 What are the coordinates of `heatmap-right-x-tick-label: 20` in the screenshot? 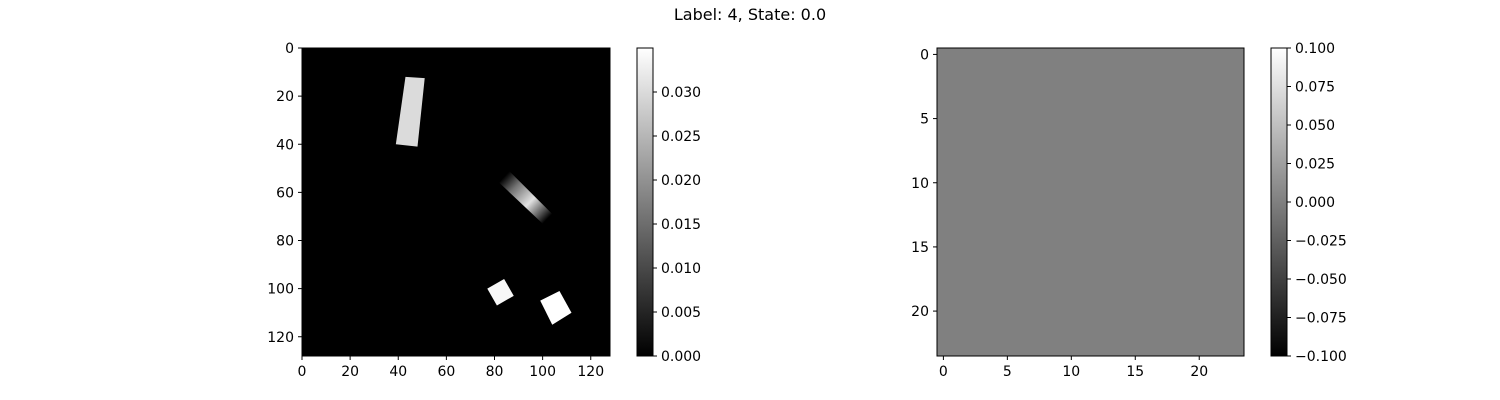 It's located at (1199, 372).